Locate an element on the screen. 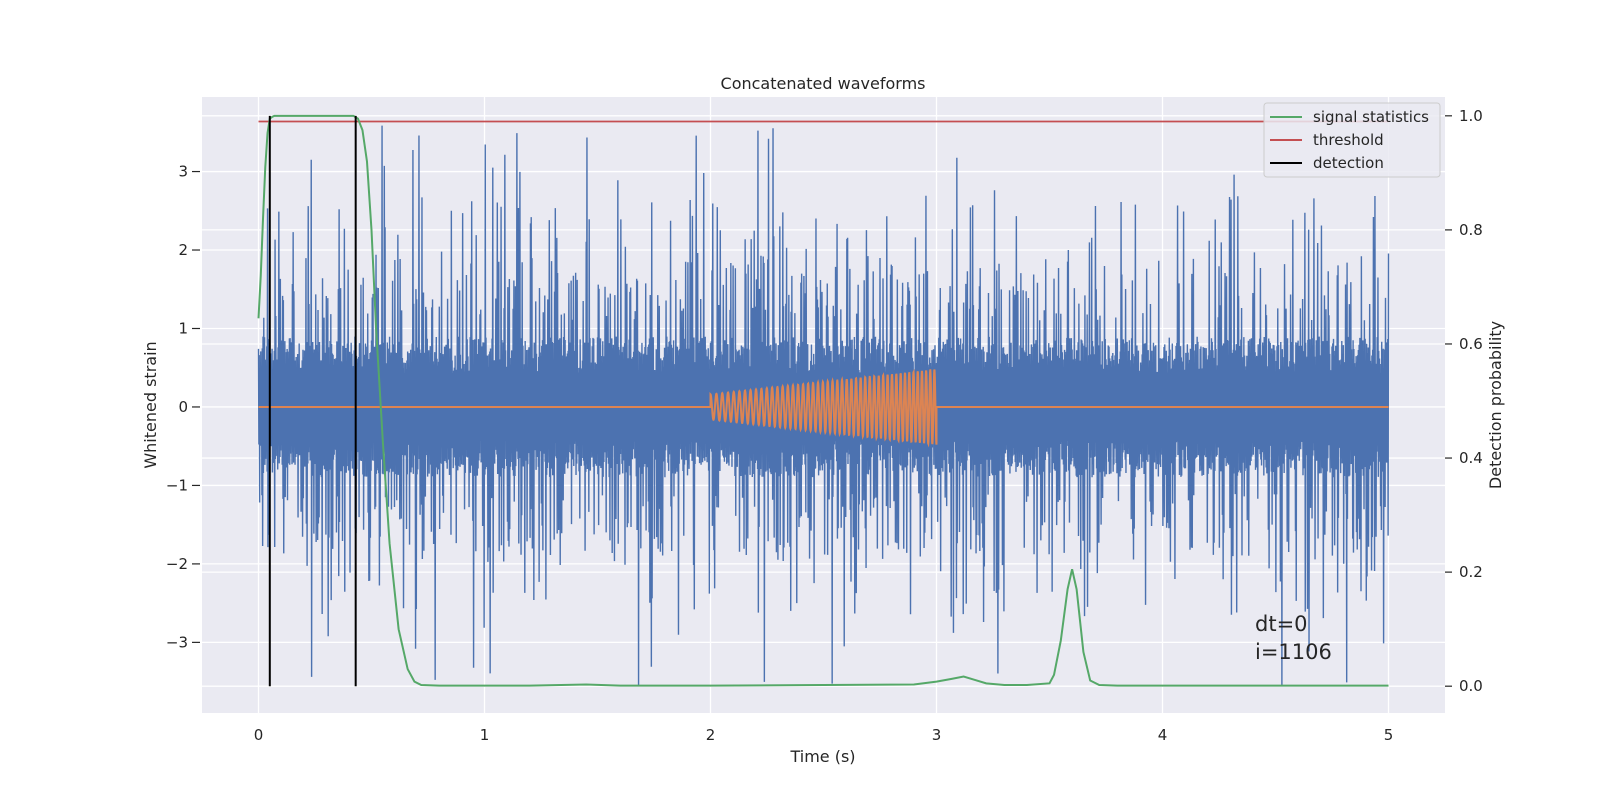 Image resolution: width=1600 pixels, height=800 pixels. legend-label-threshold: threshold is located at coordinates (1348, 140).